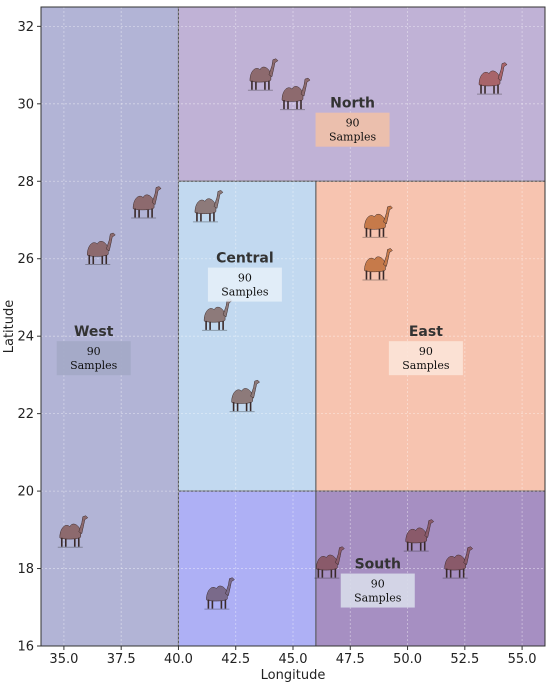 Image resolution: width=550 pixels, height=687 pixels. What do you see at coordinates (25, 182) in the screenshot?
I see `y-tick-label: 28` at bounding box center [25, 182].